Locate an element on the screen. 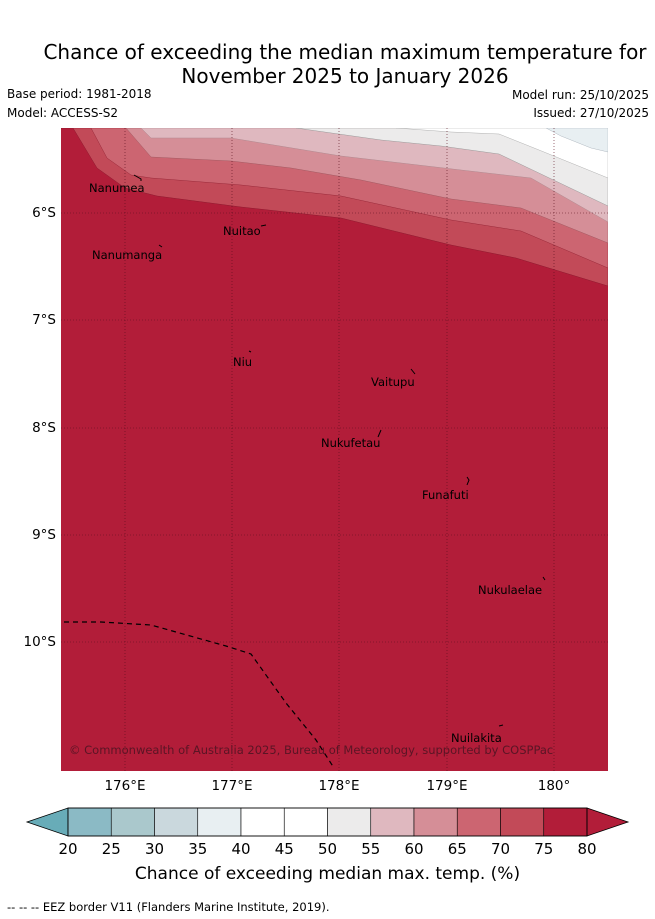 The image size is (655, 919). place-nuilakita: Nuilakita is located at coordinates (476, 738).